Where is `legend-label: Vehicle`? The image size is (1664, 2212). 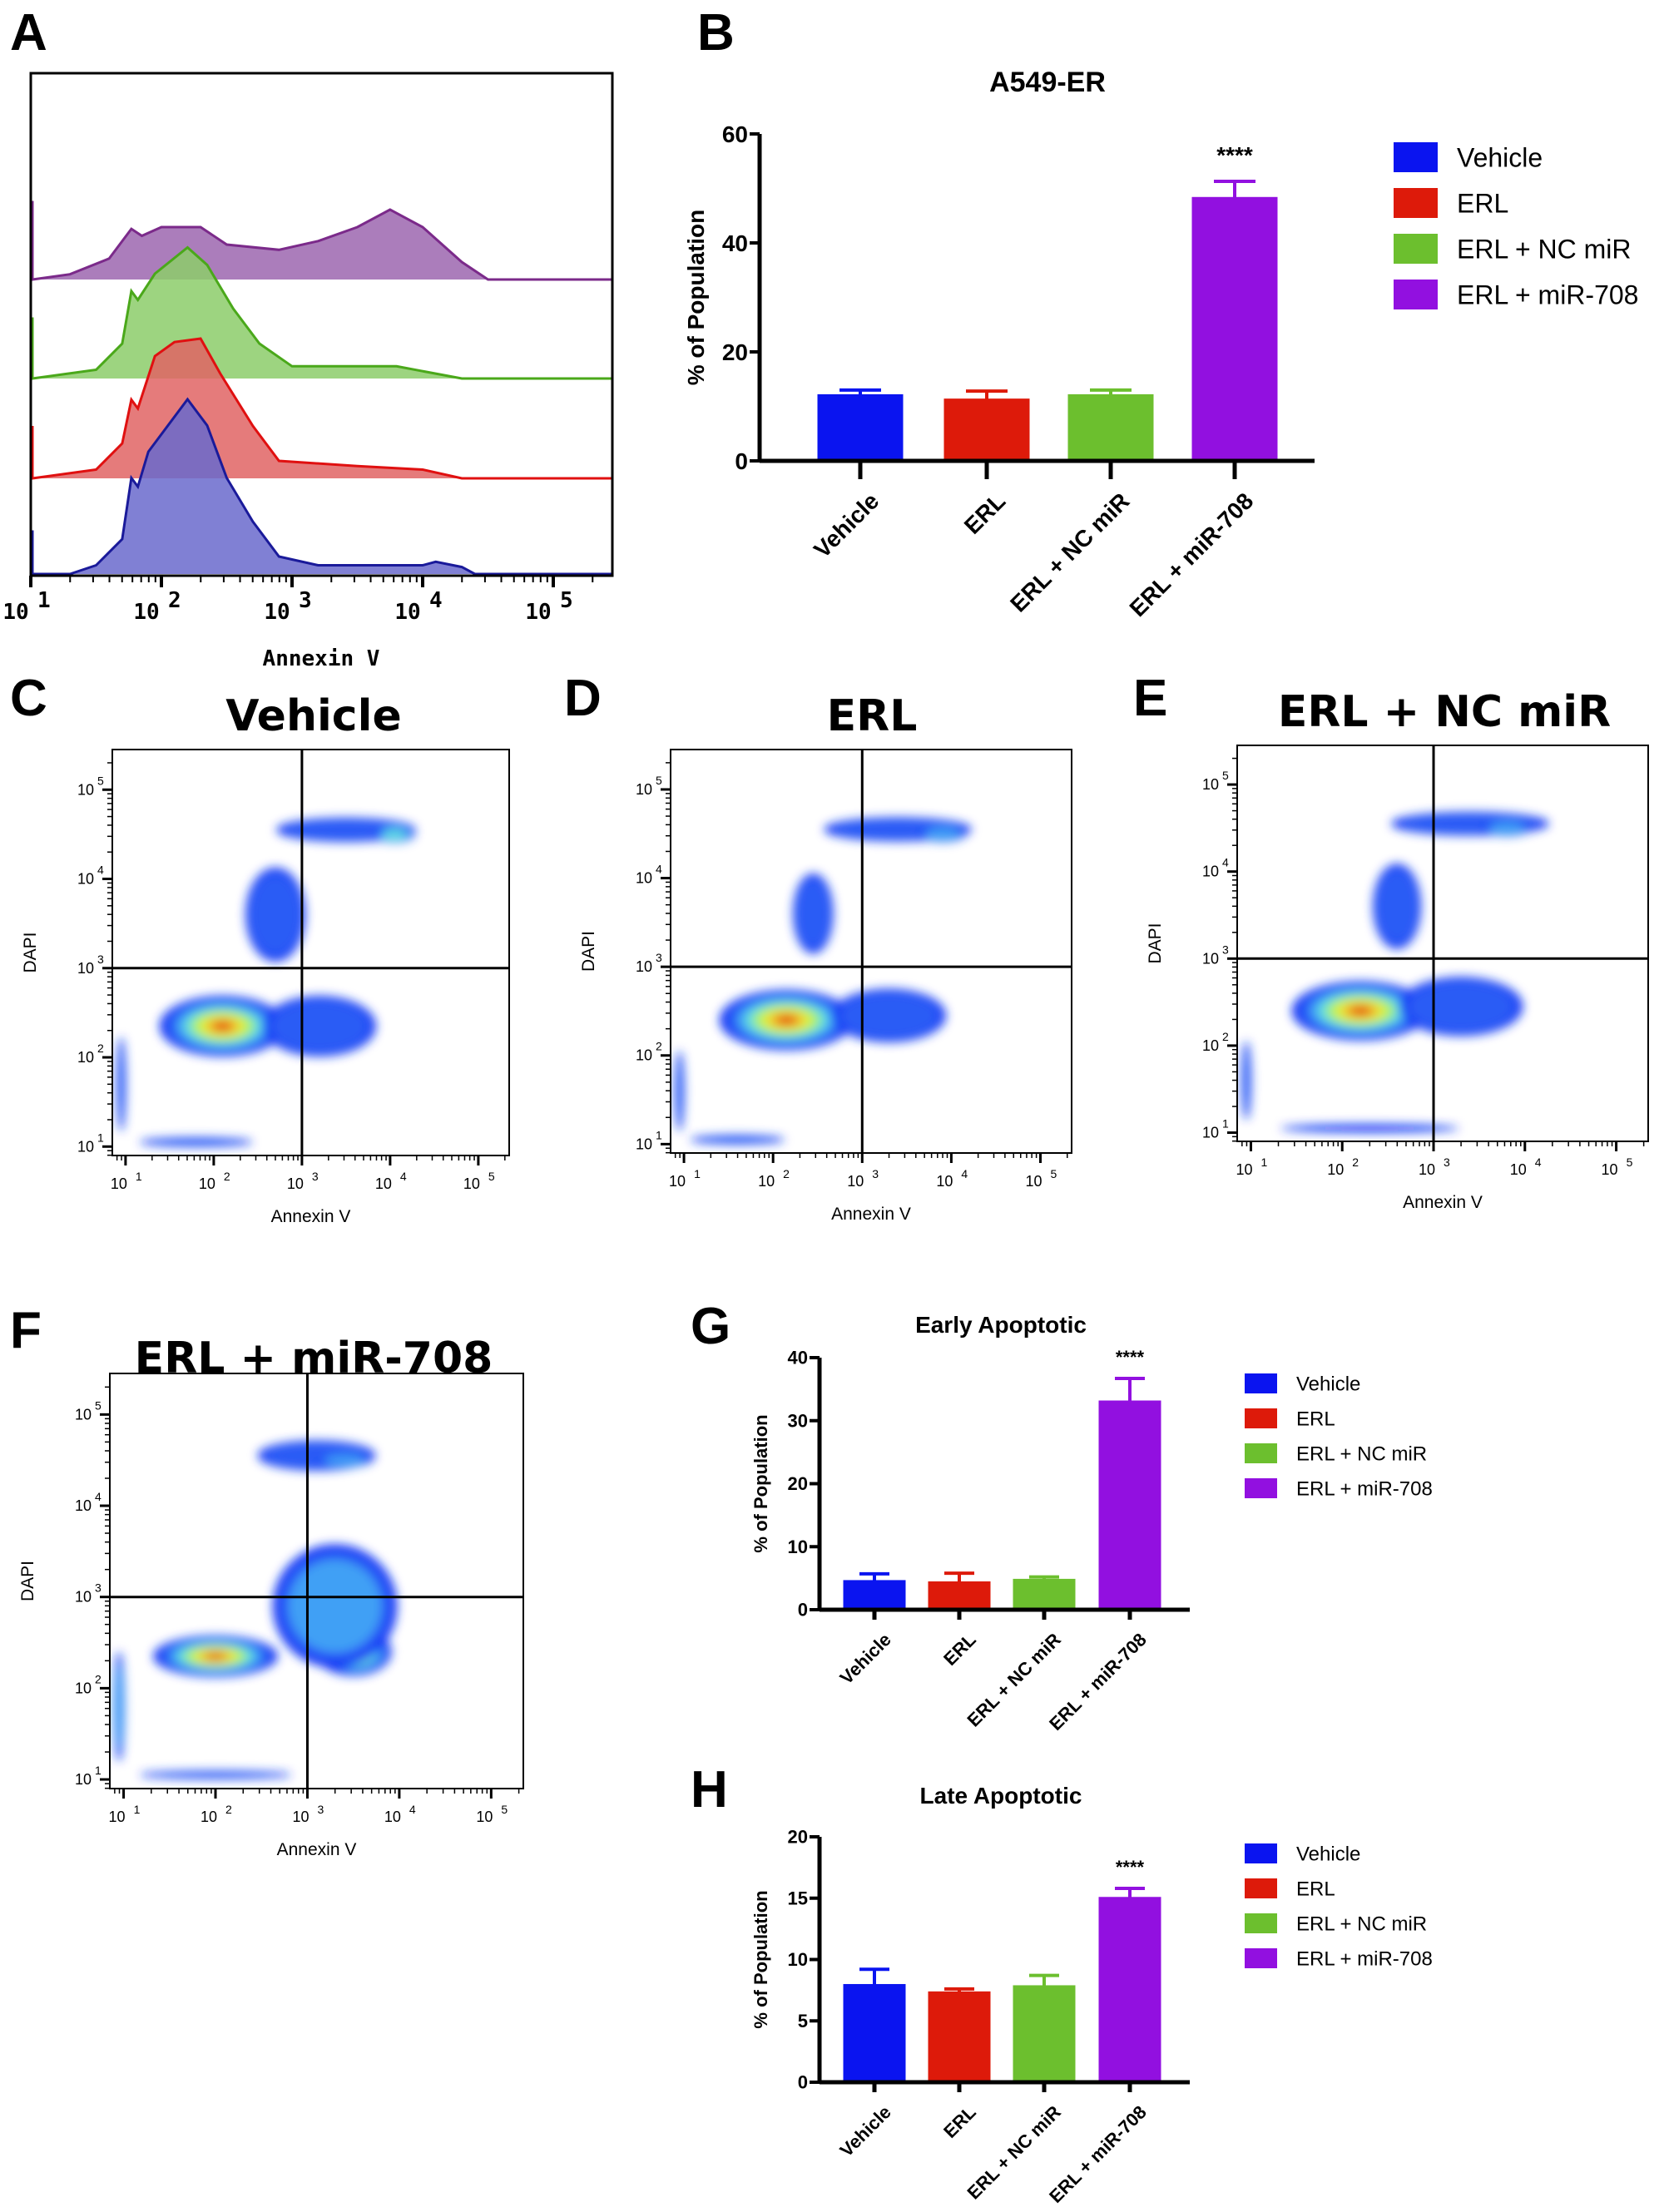
legend-label: Vehicle is located at coordinates (1500, 158).